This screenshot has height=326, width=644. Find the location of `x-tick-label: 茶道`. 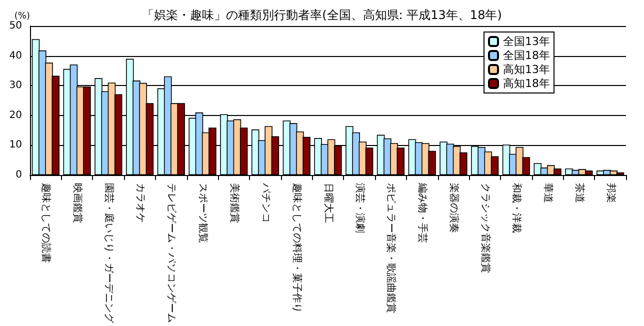

x-tick-label: 茶道 is located at coordinates (579, 193).